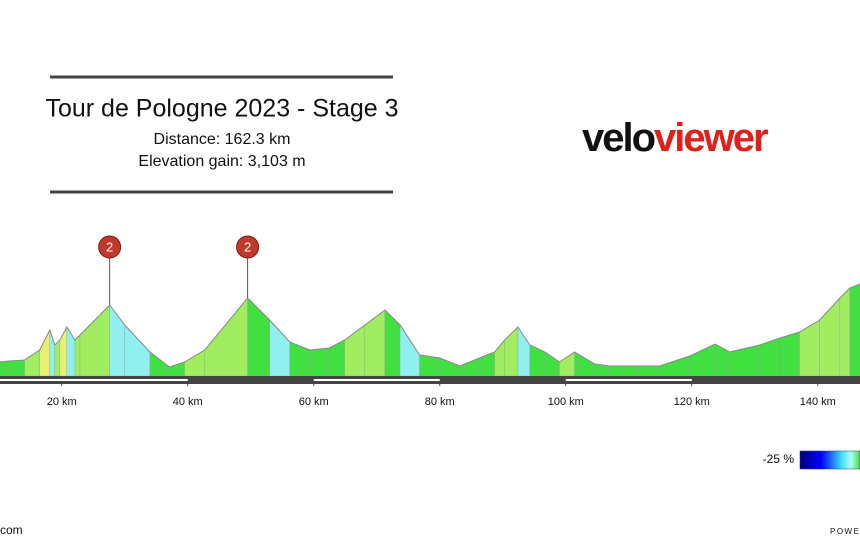 The image size is (860, 546). Describe the element at coordinates (845, 531) in the screenshot. I see `footer: POWE` at that location.